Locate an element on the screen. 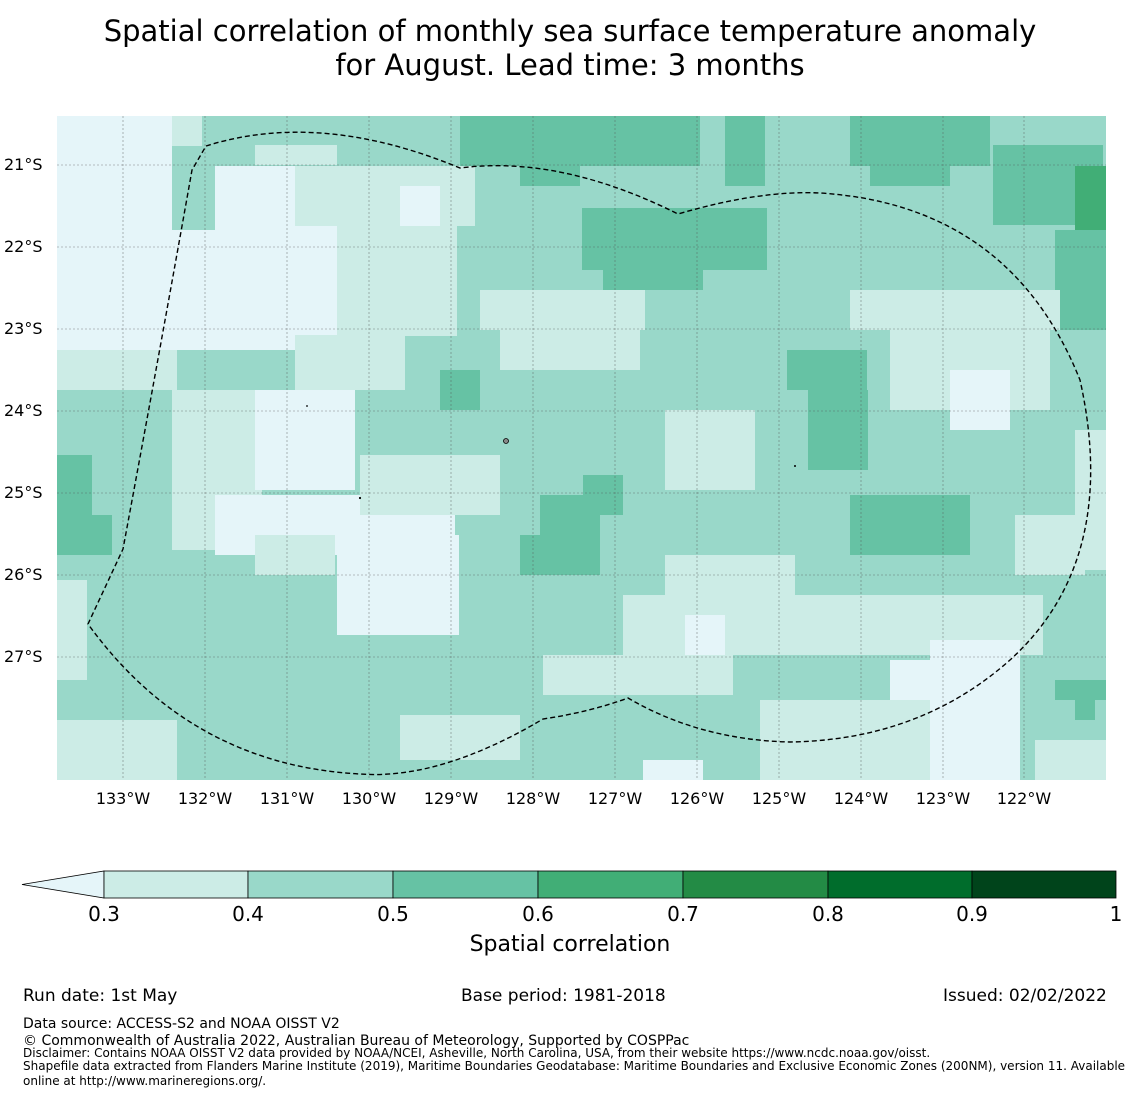 Image resolution: width=1140 pixels, height=1095 pixels. lon-label-126w: 126°W is located at coordinates (697, 798).